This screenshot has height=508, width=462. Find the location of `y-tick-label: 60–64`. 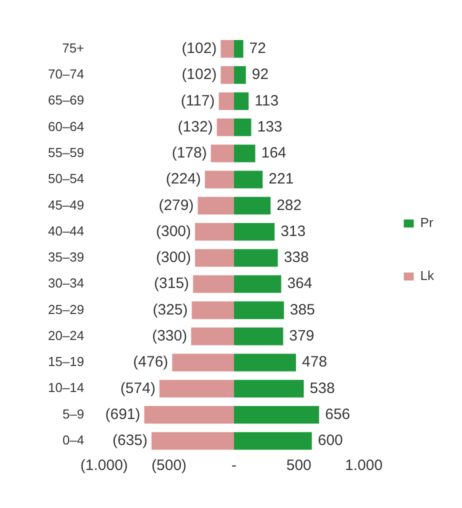

y-tick-label: 60–64 is located at coordinates (66, 126).